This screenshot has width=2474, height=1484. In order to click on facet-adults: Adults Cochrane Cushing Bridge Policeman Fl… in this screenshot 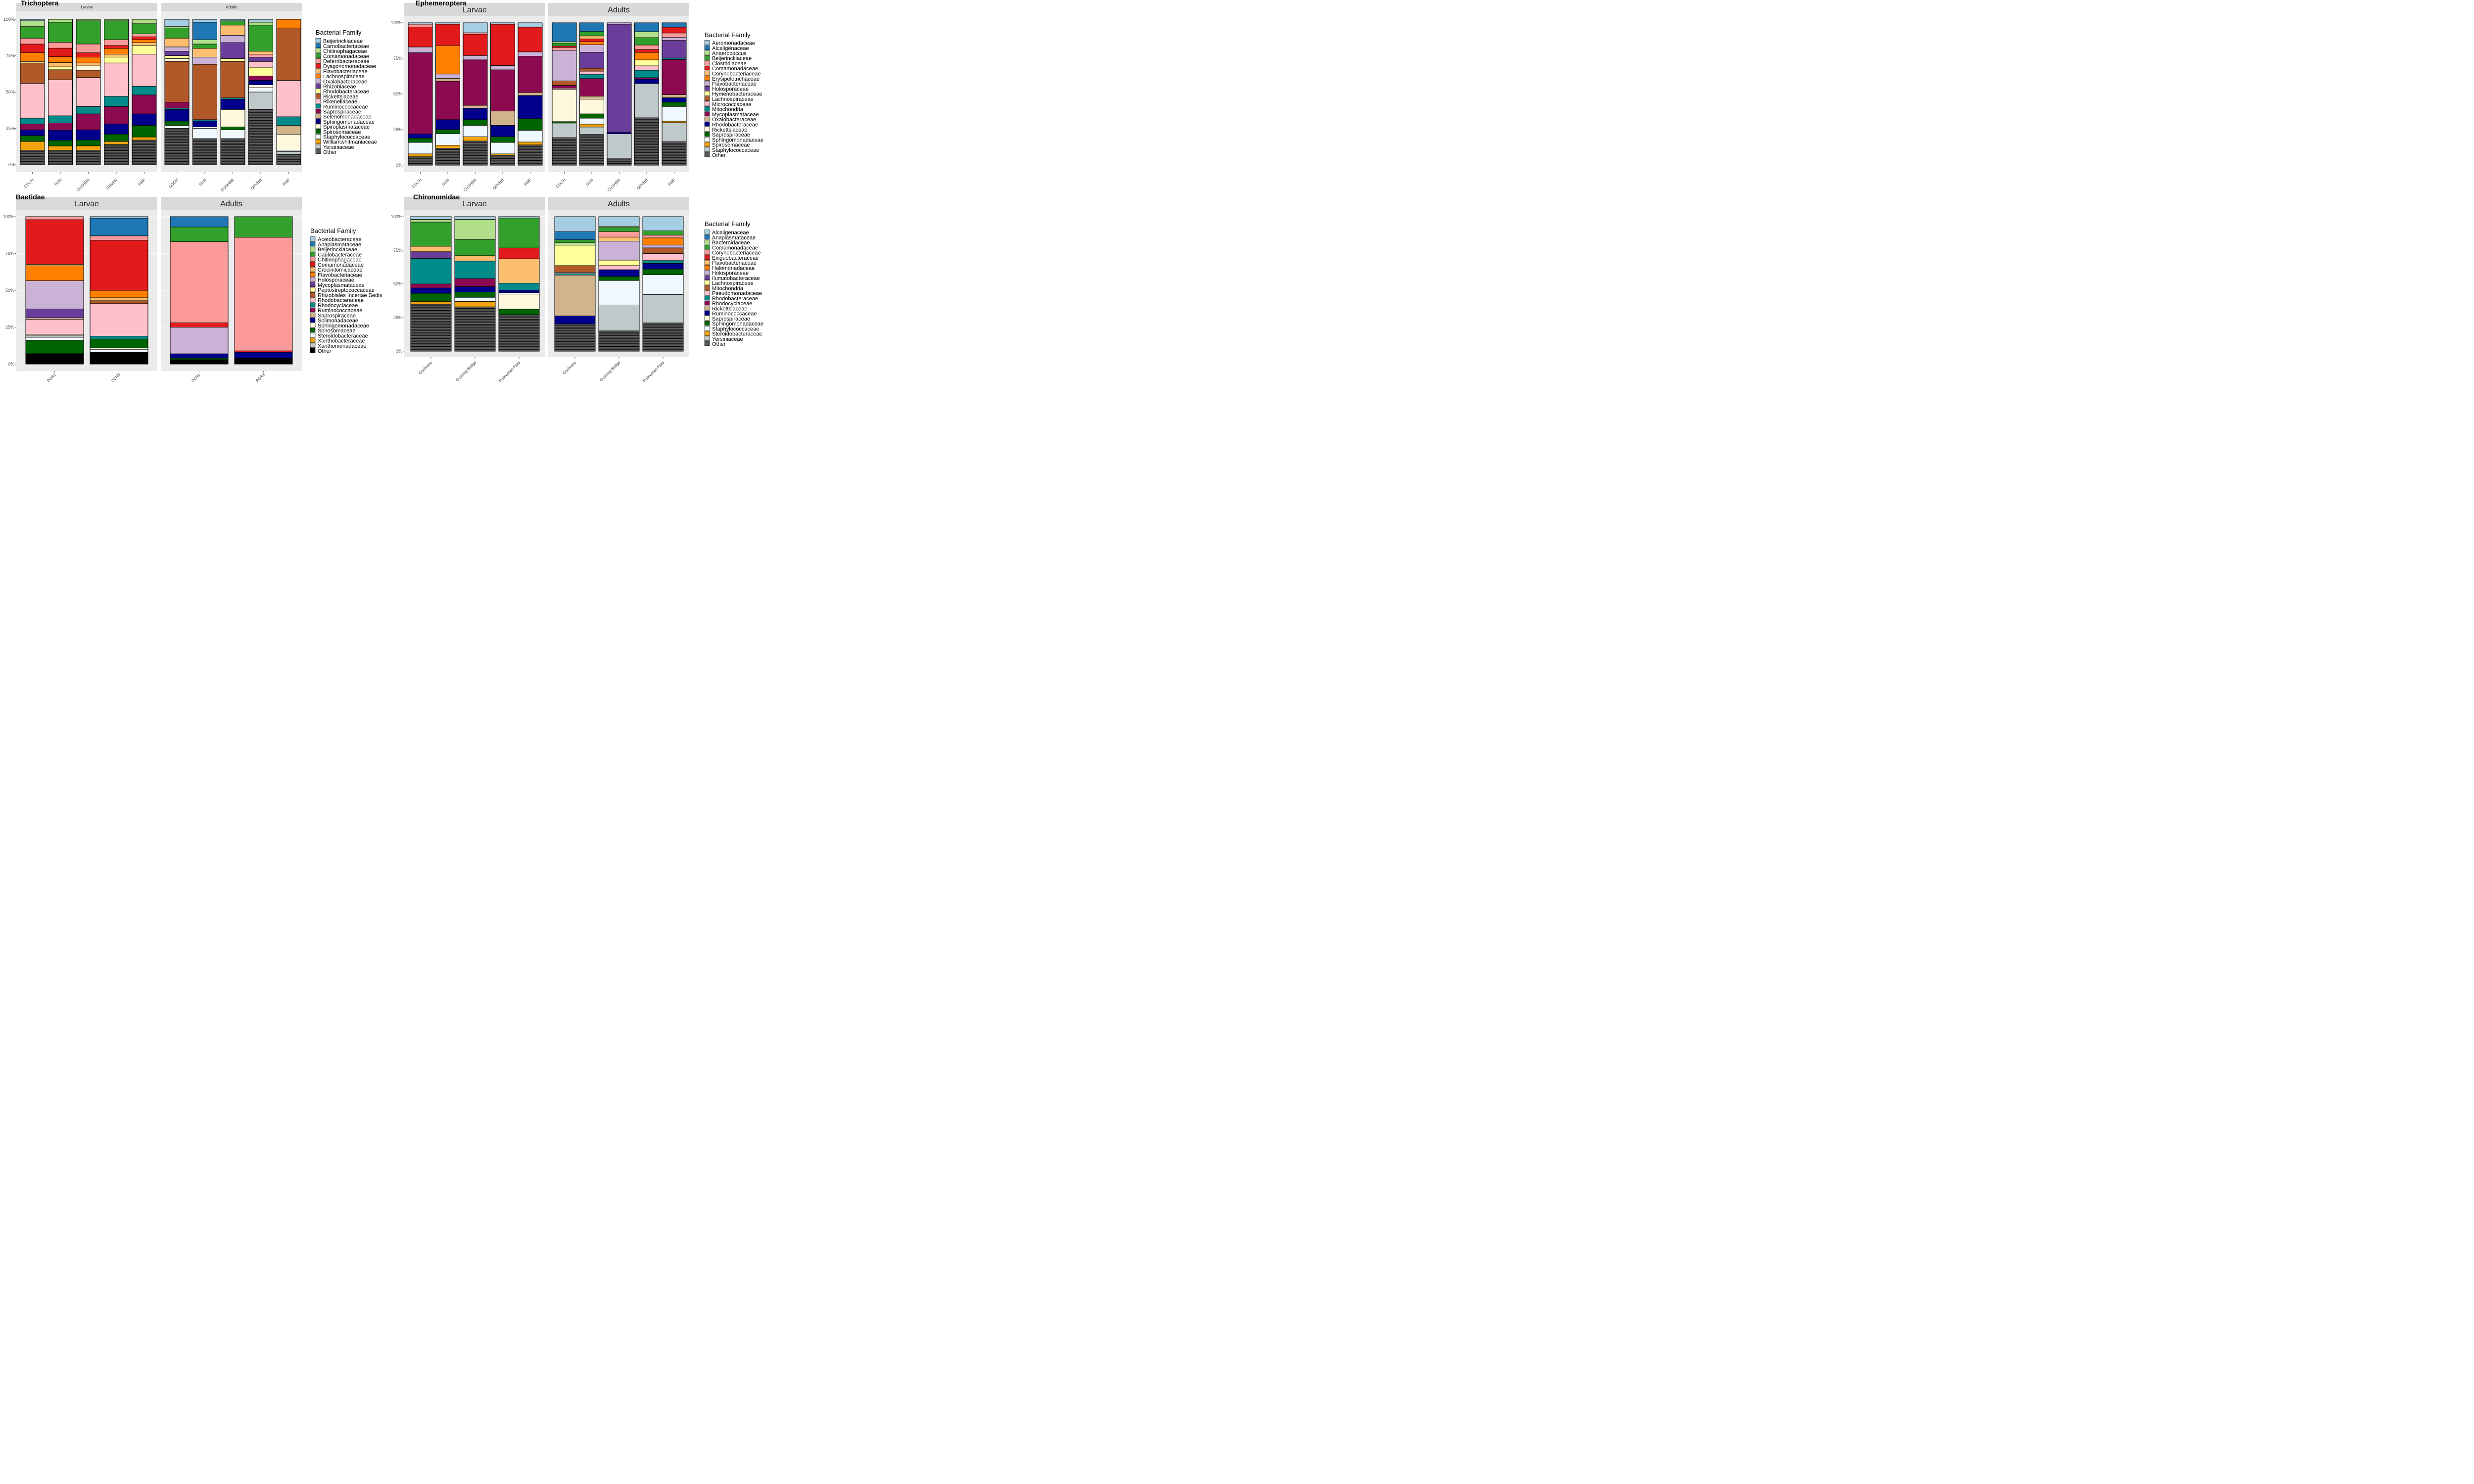, I will do `click(618, 290)`.